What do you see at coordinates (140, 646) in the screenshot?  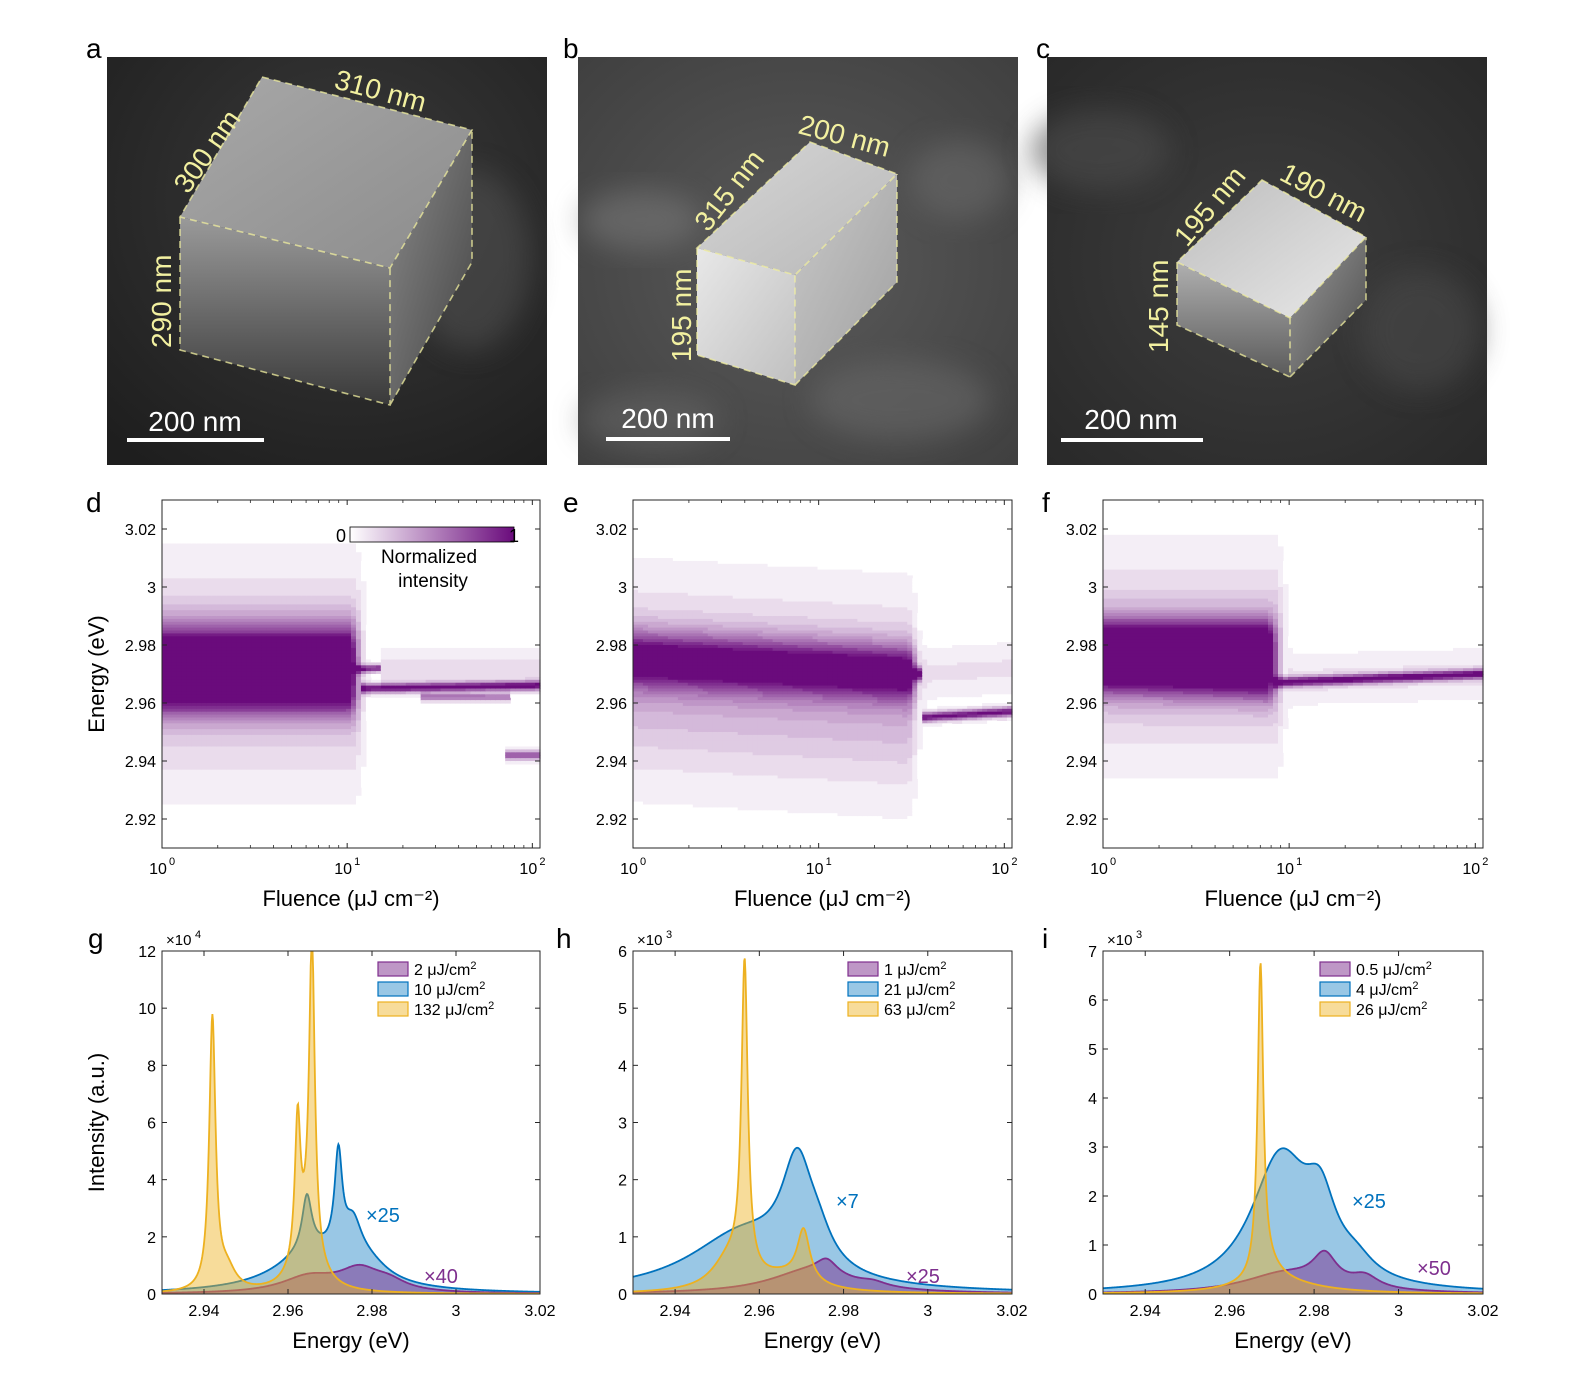 I see `y-tick-label: 2.98` at bounding box center [140, 646].